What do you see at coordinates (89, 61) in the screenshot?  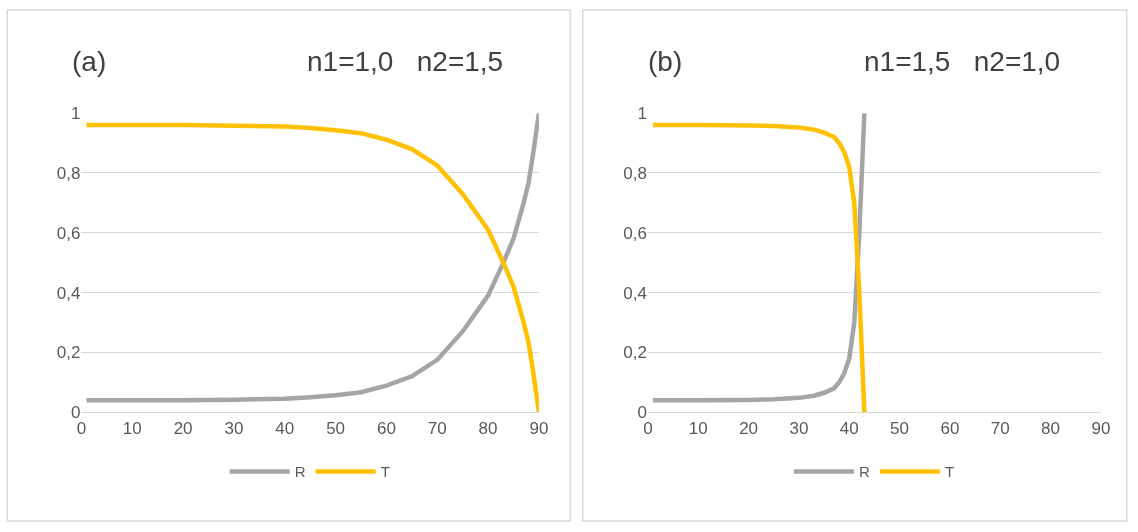 I see `chart-title: (a)` at bounding box center [89, 61].